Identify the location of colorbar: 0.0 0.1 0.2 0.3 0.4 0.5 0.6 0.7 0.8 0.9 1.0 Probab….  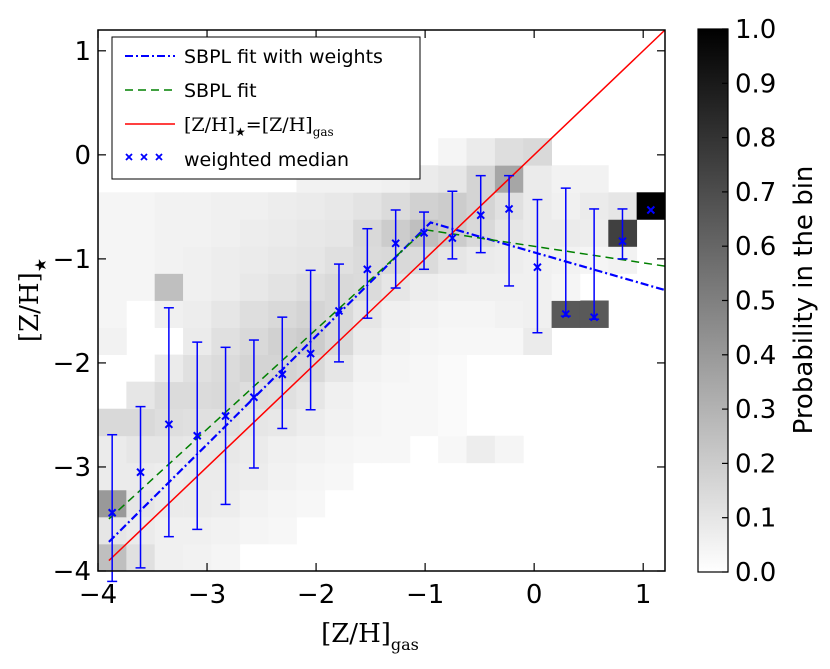
(758, 301).